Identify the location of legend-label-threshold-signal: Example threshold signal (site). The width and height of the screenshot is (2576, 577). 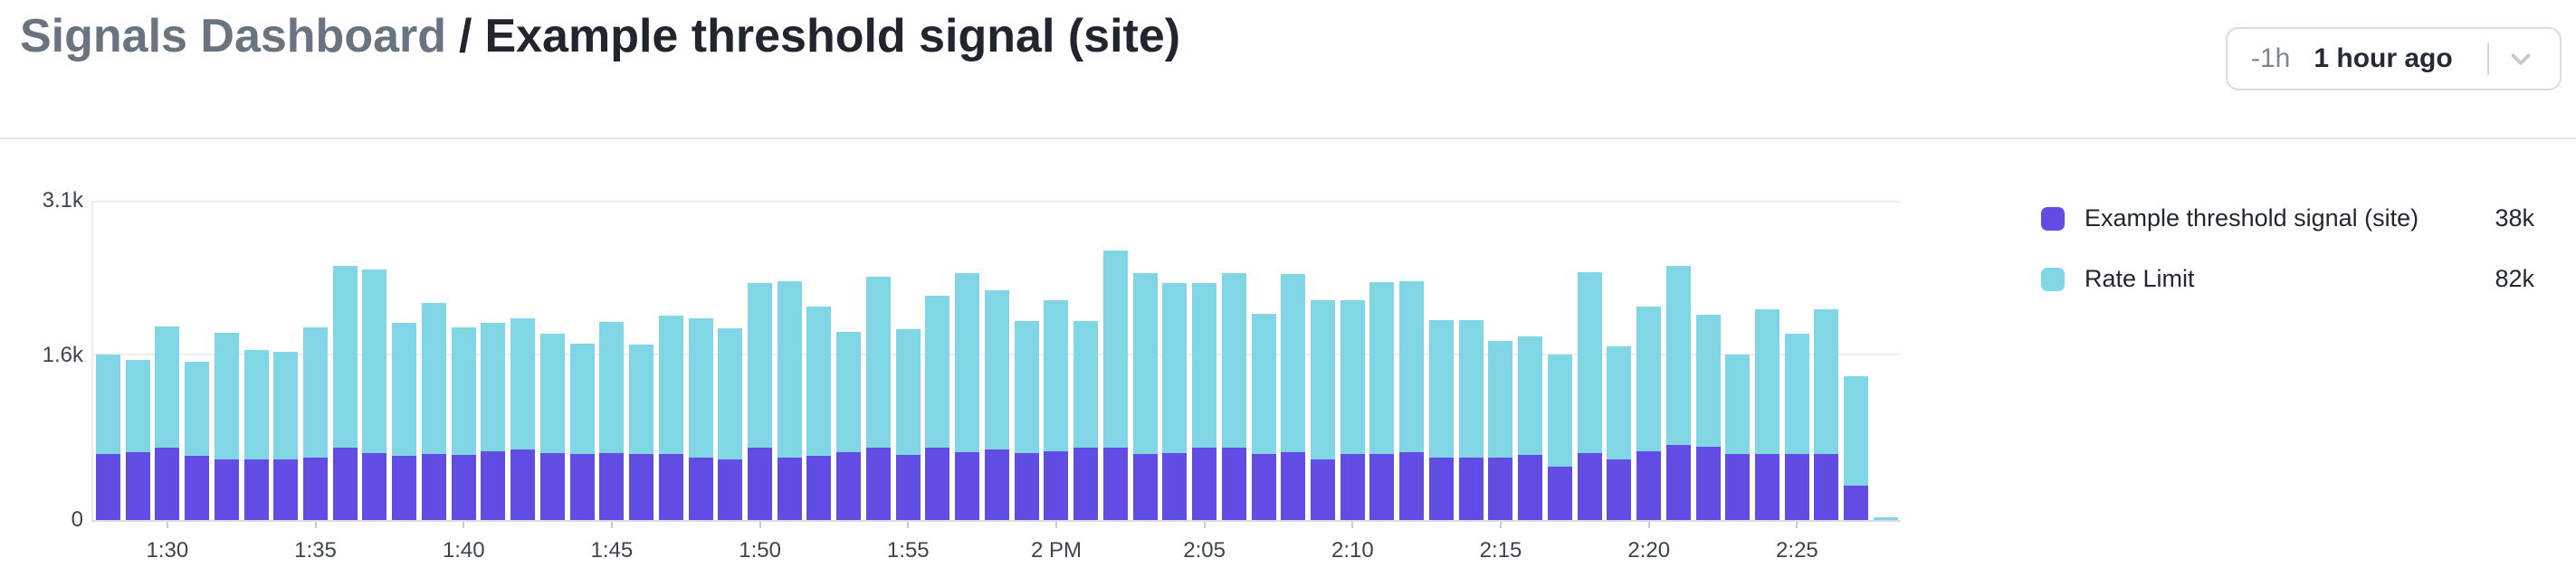
(2252, 218).